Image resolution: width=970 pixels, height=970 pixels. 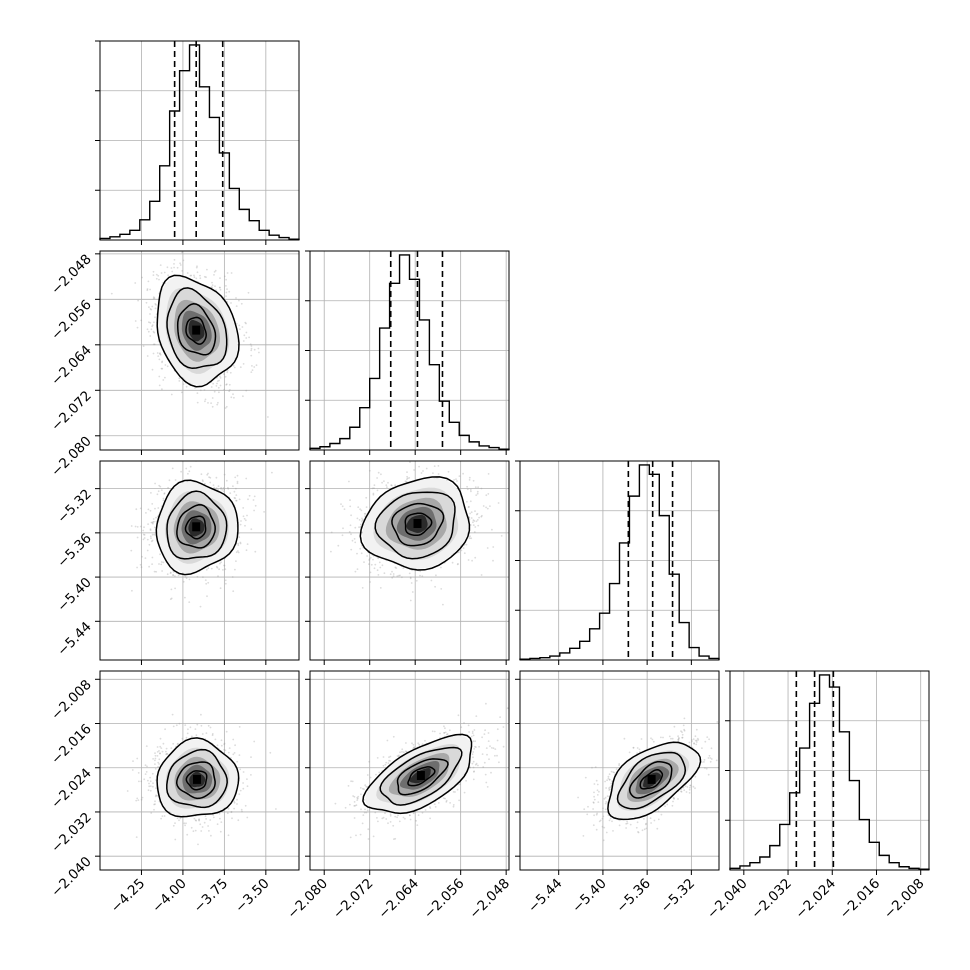 I want to click on y-tick-label-3-0: −2.040, so click(x=71, y=877).